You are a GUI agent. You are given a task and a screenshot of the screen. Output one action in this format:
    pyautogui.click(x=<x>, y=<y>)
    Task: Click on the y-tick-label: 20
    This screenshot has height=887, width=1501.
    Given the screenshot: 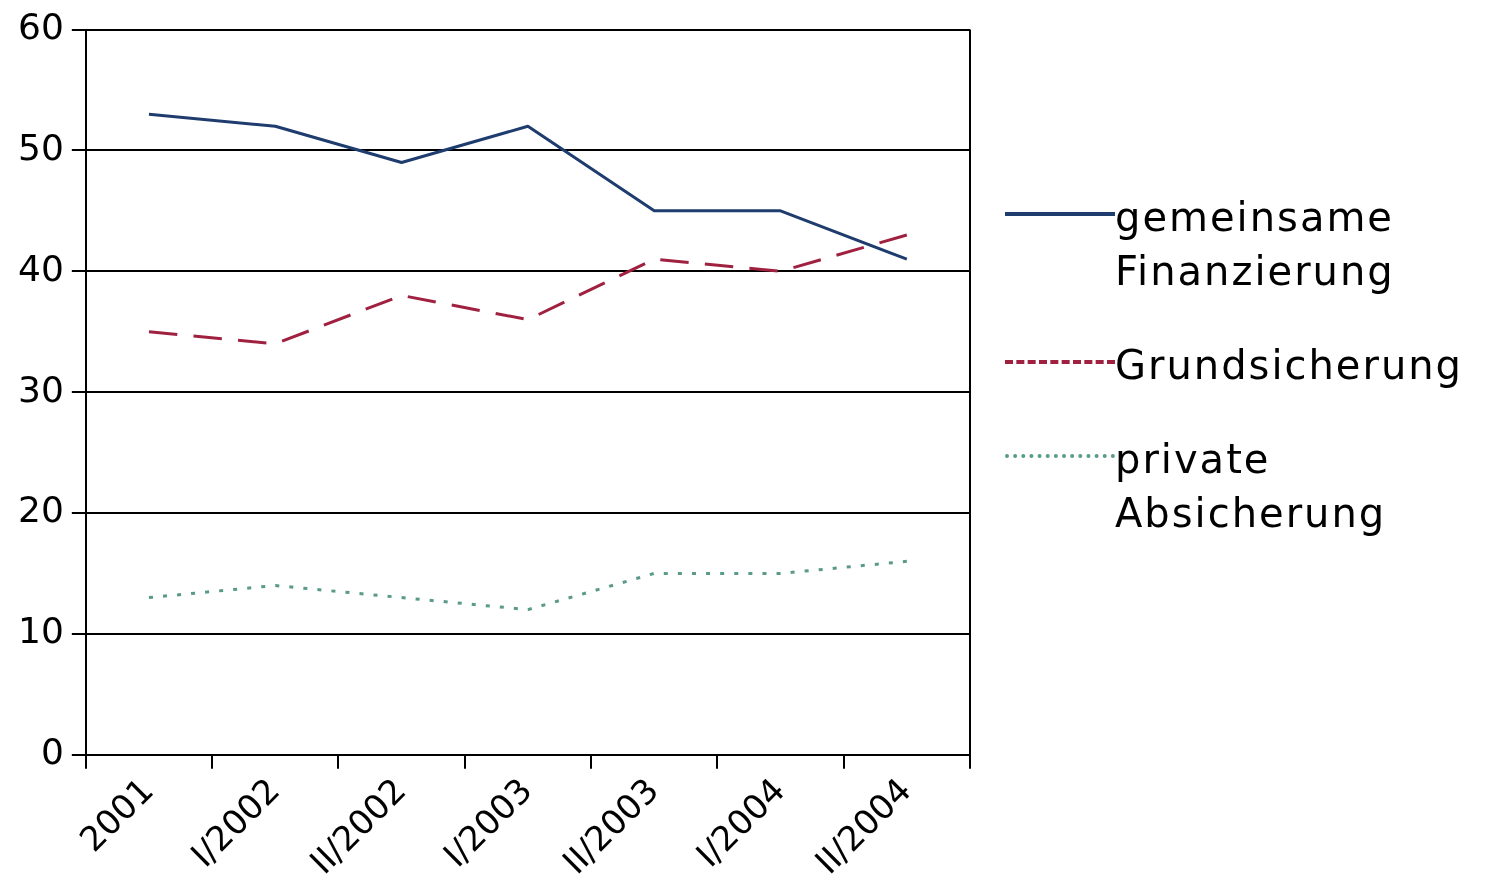 What is the action you would take?
    pyautogui.click(x=41, y=510)
    